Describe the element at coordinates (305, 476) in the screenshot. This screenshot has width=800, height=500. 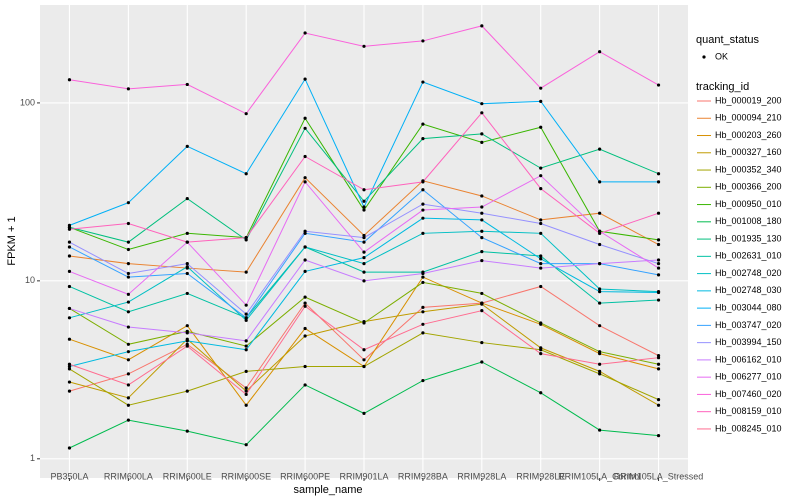
I see `x-tick-label: RRIM600PE` at that location.